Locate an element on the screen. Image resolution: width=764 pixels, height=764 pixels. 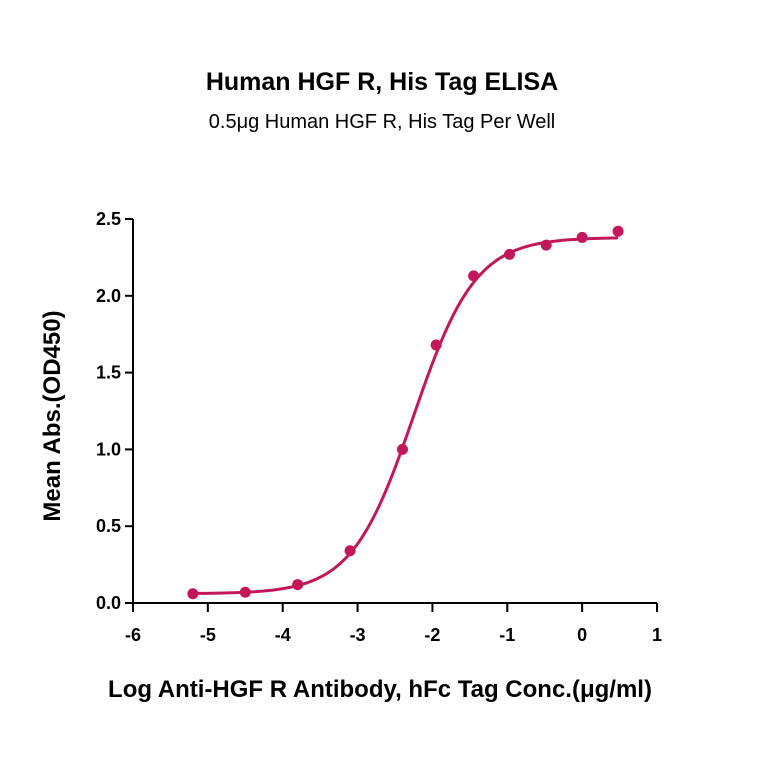
x-tick-label: -4 is located at coordinates (283, 635).